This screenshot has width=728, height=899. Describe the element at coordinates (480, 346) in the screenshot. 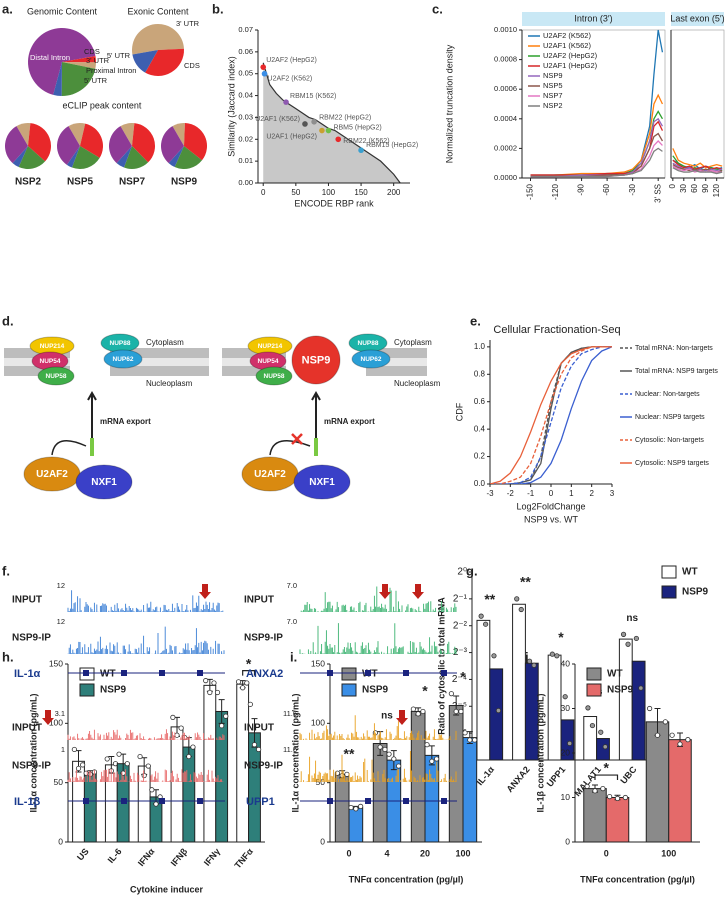

I see `y-tick-label: 1.0` at that location.